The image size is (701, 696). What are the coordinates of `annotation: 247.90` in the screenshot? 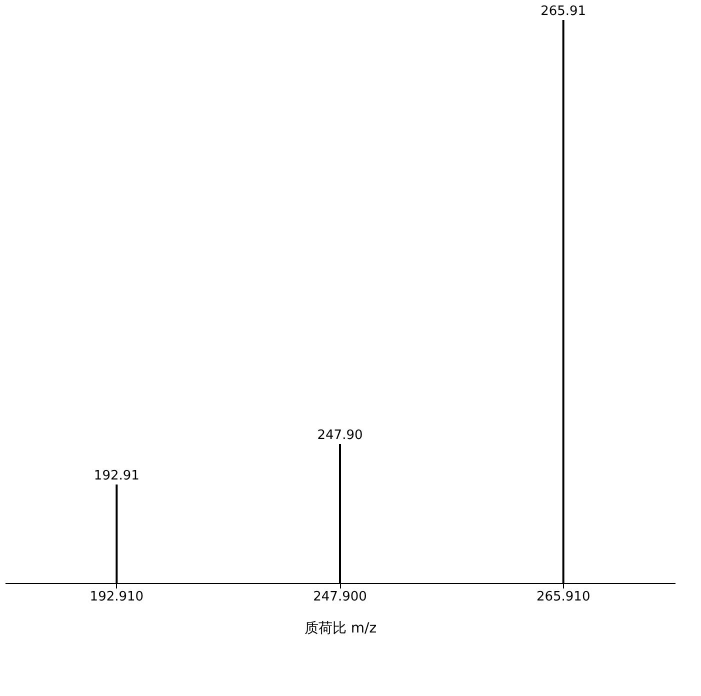 It's located at (340, 435).